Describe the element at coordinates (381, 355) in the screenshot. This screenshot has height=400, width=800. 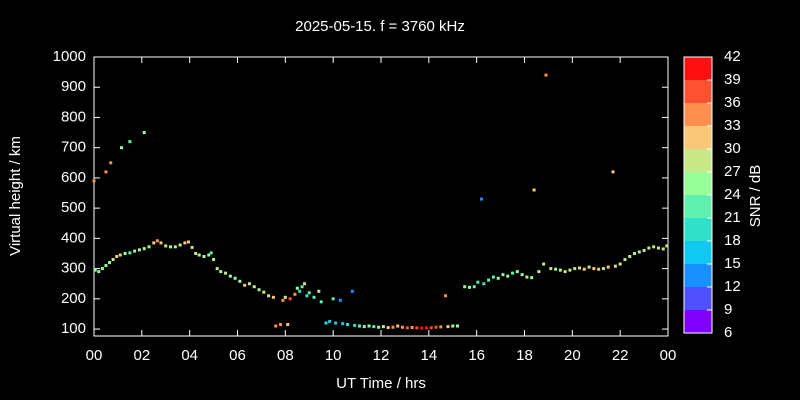
I see `x-tick-label: 12` at that location.